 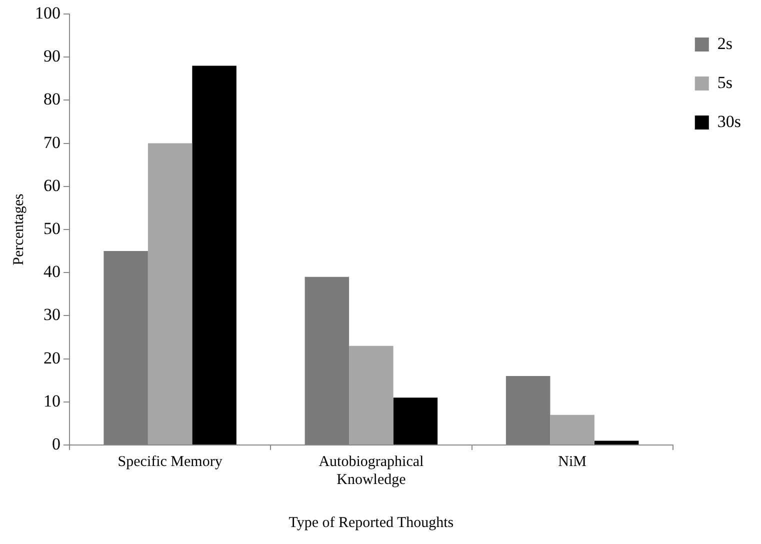 What do you see at coordinates (52, 185) in the screenshot?
I see `y-tick-label: 60` at bounding box center [52, 185].